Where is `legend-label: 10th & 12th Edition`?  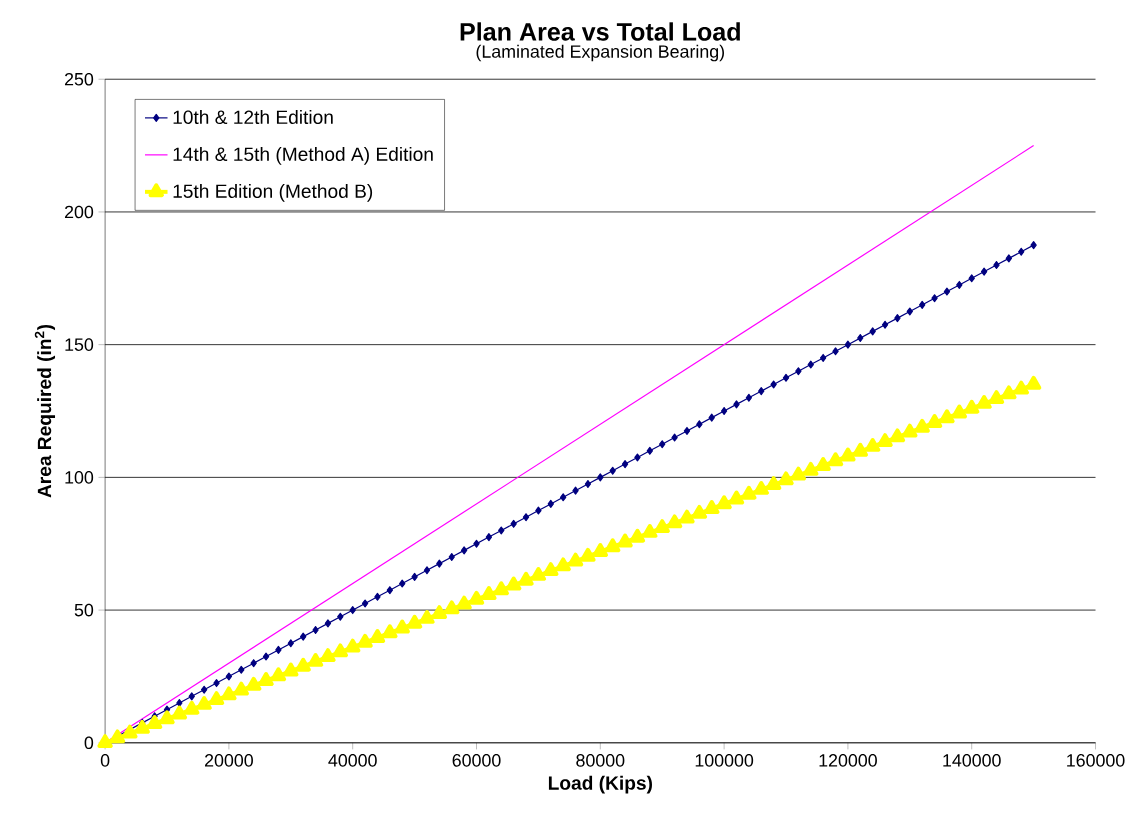 legend-label: 10th & 12th Edition is located at coordinates (253, 116).